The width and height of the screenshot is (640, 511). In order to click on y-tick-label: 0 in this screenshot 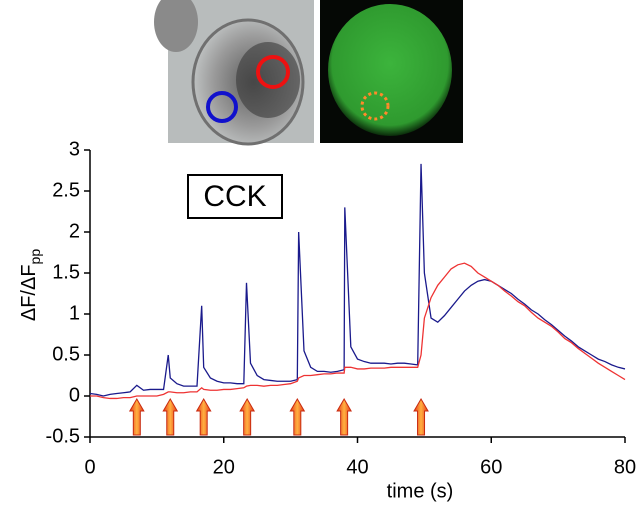, I will do `click(74, 395)`.